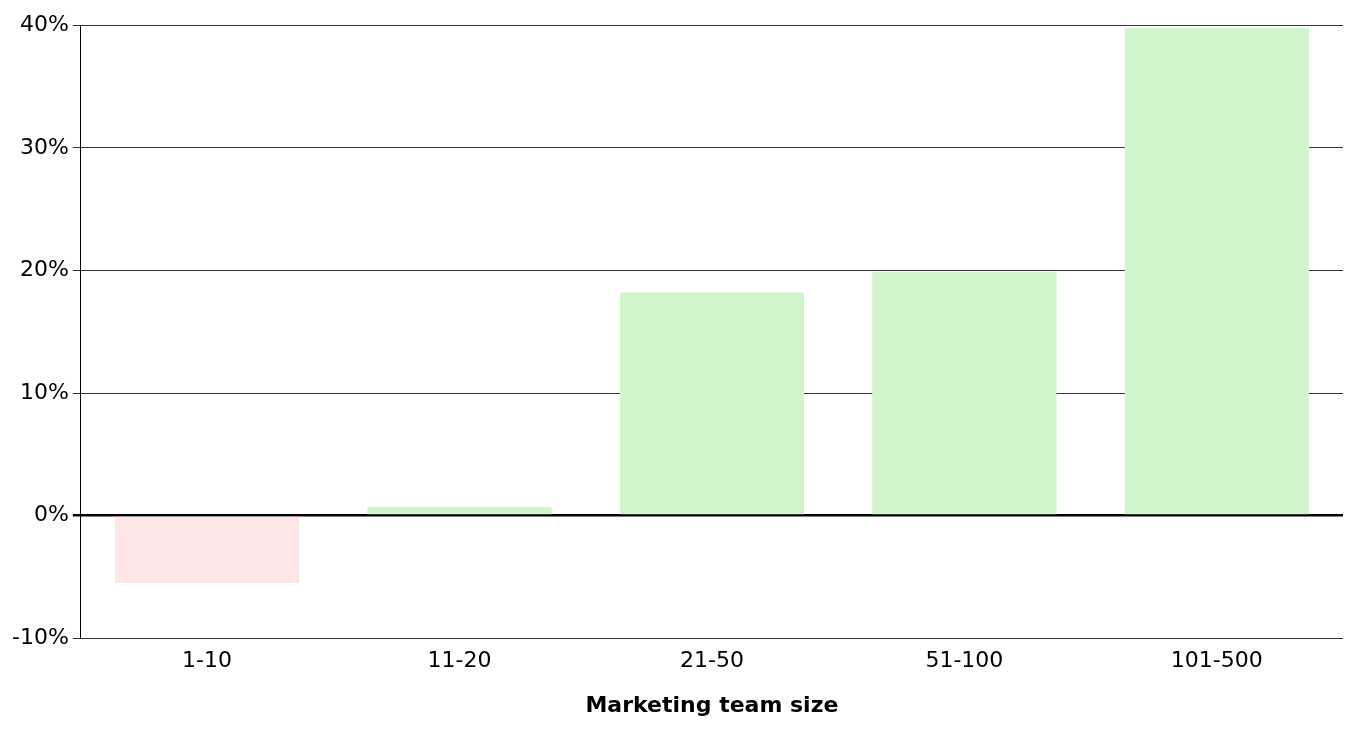 This screenshot has height=731, width=1359. What do you see at coordinates (40, 636) in the screenshot?
I see `y-tick-label: -10%` at bounding box center [40, 636].